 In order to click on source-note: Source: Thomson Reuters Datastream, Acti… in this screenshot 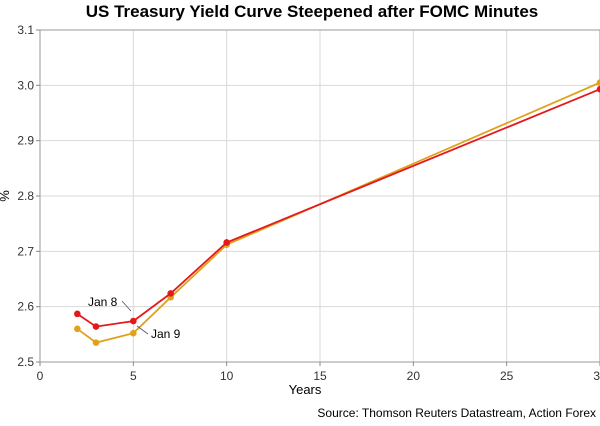, I will do `click(456, 413)`.